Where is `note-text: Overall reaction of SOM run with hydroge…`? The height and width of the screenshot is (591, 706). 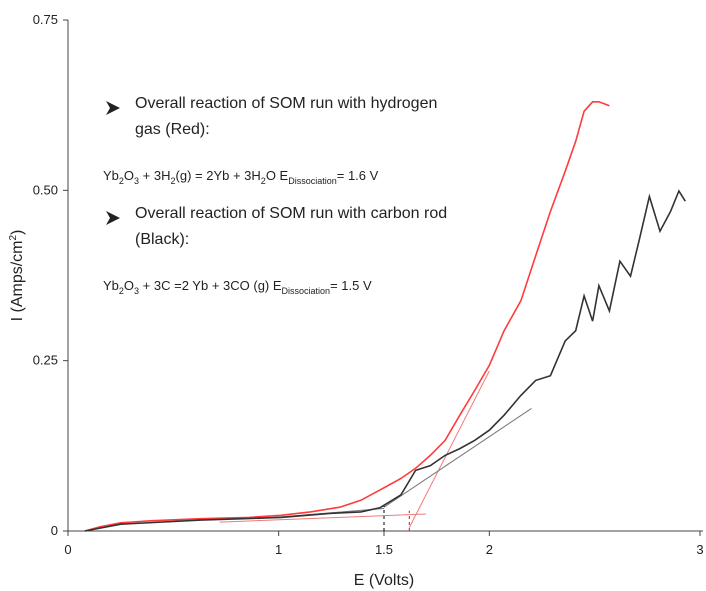 note-text: Overall reaction of SOM run with hydroge… is located at coordinates (286, 103).